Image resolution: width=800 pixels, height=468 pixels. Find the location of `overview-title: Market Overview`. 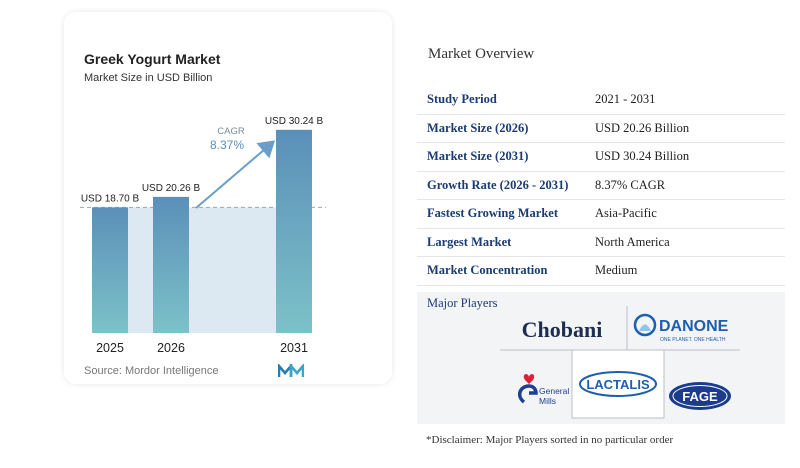

overview-title: Market Overview is located at coordinates (481, 54).